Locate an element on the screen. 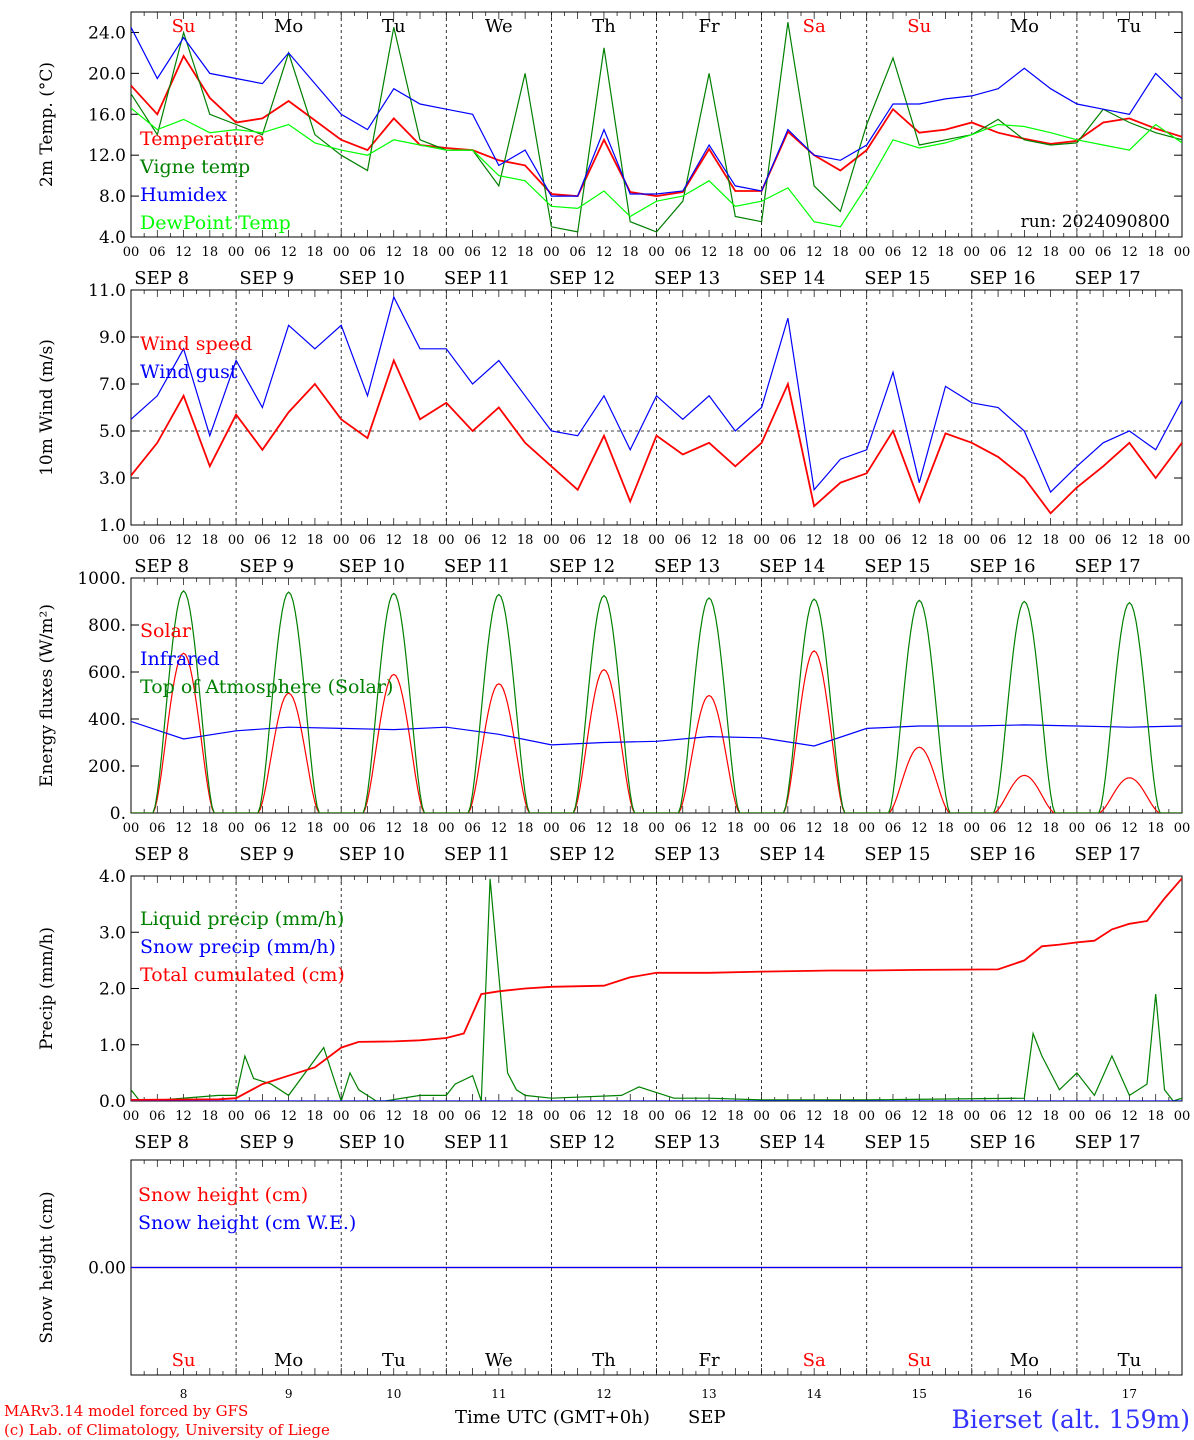 This screenshot has height=1440, width=1194. y-tick-label: 12.0 is located at coordinates (107, 156).